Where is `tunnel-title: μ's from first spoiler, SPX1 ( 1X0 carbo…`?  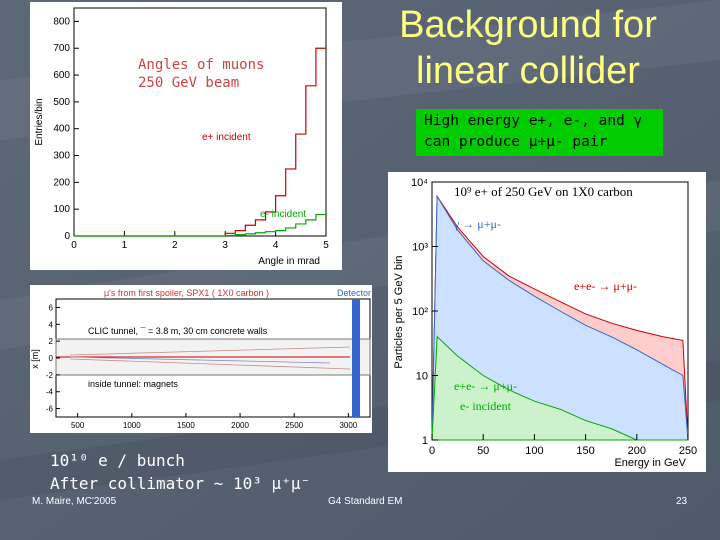
tunnel-title: μ's from first spoiler, SPX1 ( 1X0 carbo… is located at coordinates (186, 293).